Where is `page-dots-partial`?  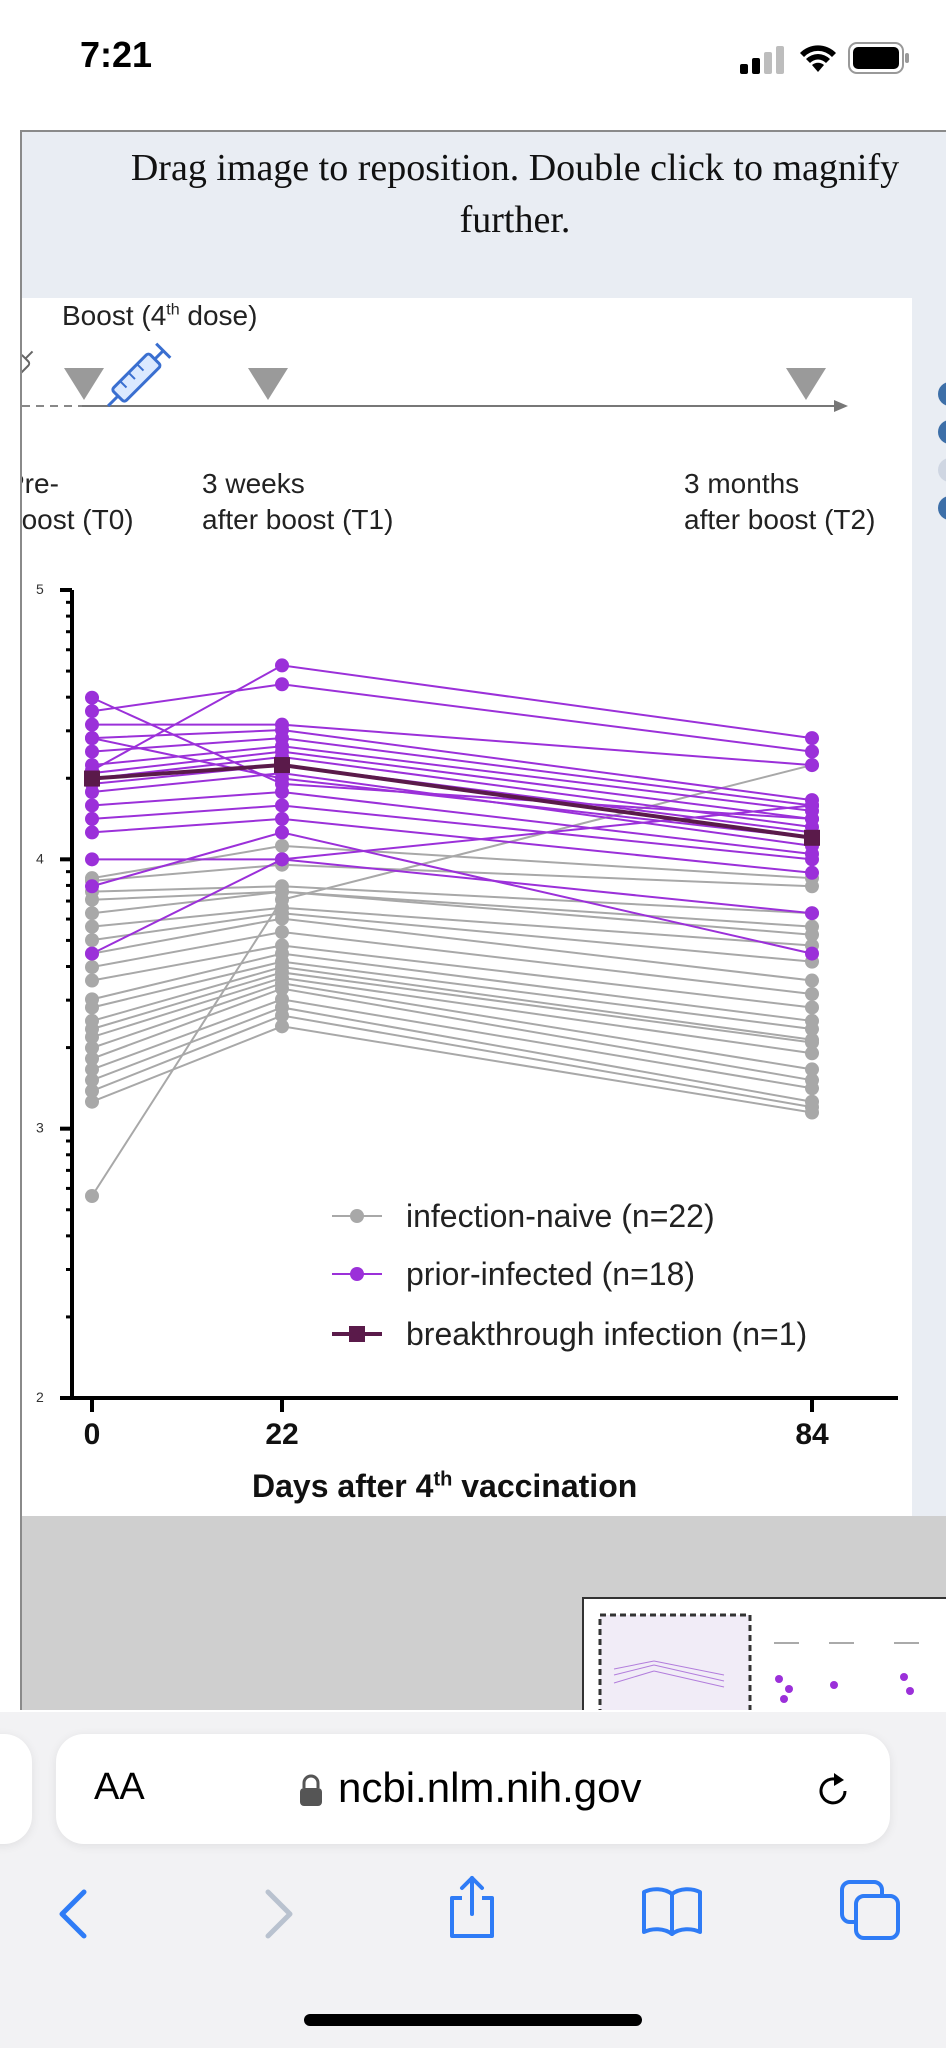
page-dots-partial is located at coordinates (942, 451).